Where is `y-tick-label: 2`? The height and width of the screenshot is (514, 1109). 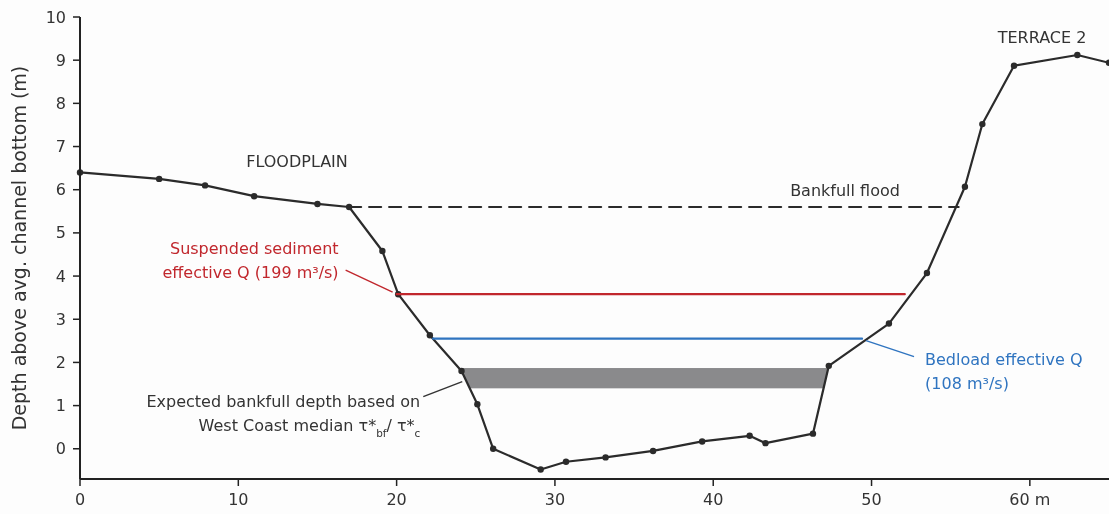 y-tick-label: 2 is located at coordinates (60, 363).